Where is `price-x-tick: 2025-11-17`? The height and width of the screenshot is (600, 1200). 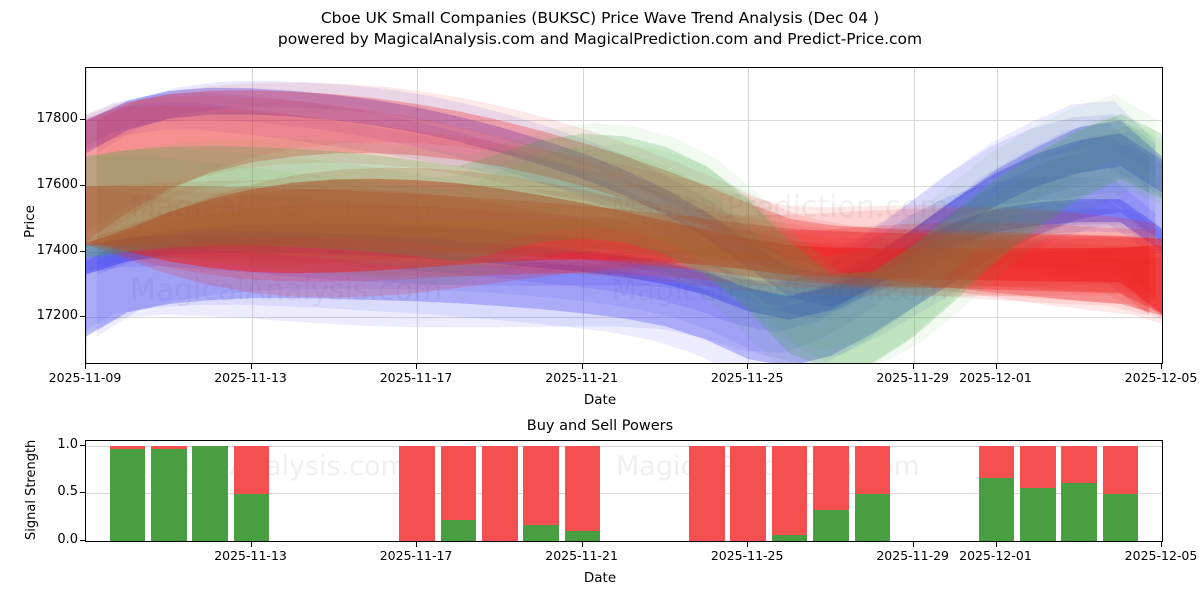
price-x-tick: 2025-11-17 is located at coordinates (416, 377).